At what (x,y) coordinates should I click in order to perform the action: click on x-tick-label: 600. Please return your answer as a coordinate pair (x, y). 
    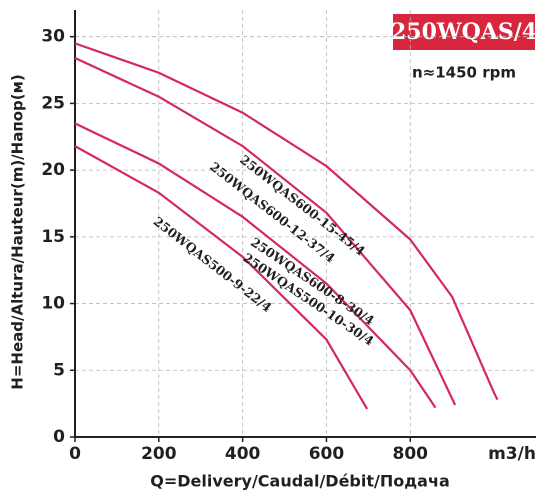
    Looking at the image, I should click on (327, 454).